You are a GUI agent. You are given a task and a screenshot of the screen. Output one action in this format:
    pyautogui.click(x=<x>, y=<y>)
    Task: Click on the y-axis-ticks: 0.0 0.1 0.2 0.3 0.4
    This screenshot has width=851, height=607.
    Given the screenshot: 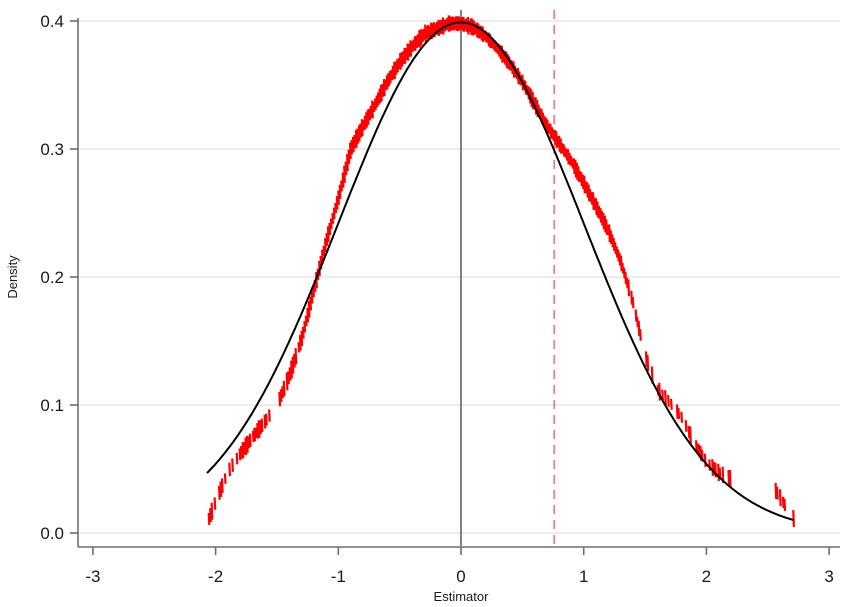 What is the action you would take?
    pyautogui.click(x=59, y=277)
    